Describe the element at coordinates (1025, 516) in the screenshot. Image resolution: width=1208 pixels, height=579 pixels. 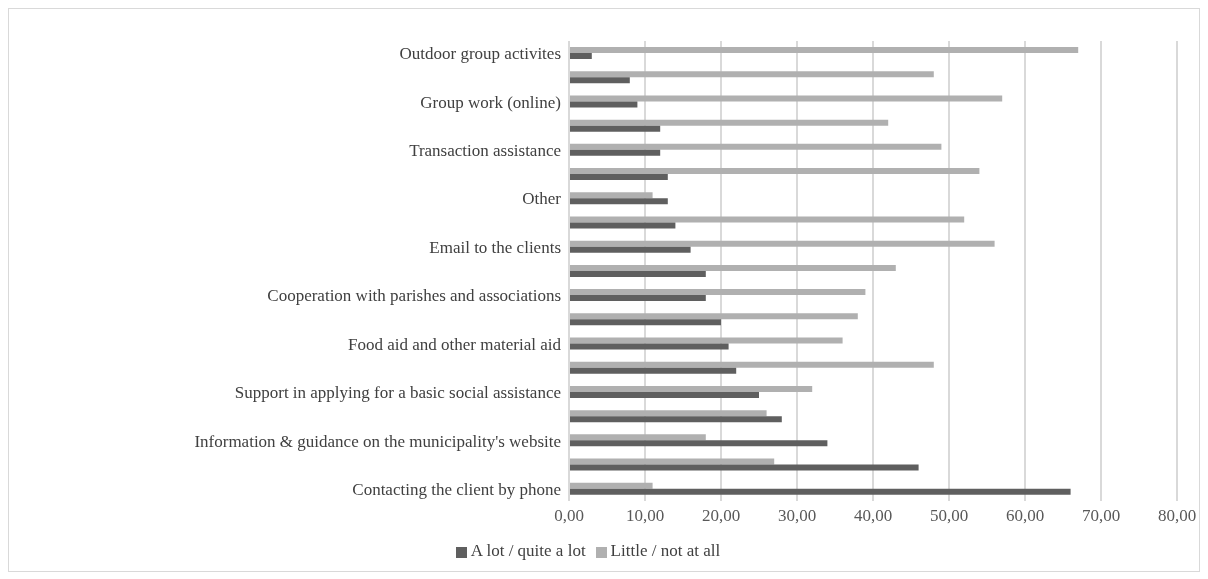
I see `x-tick-label: 60,00` at that location.